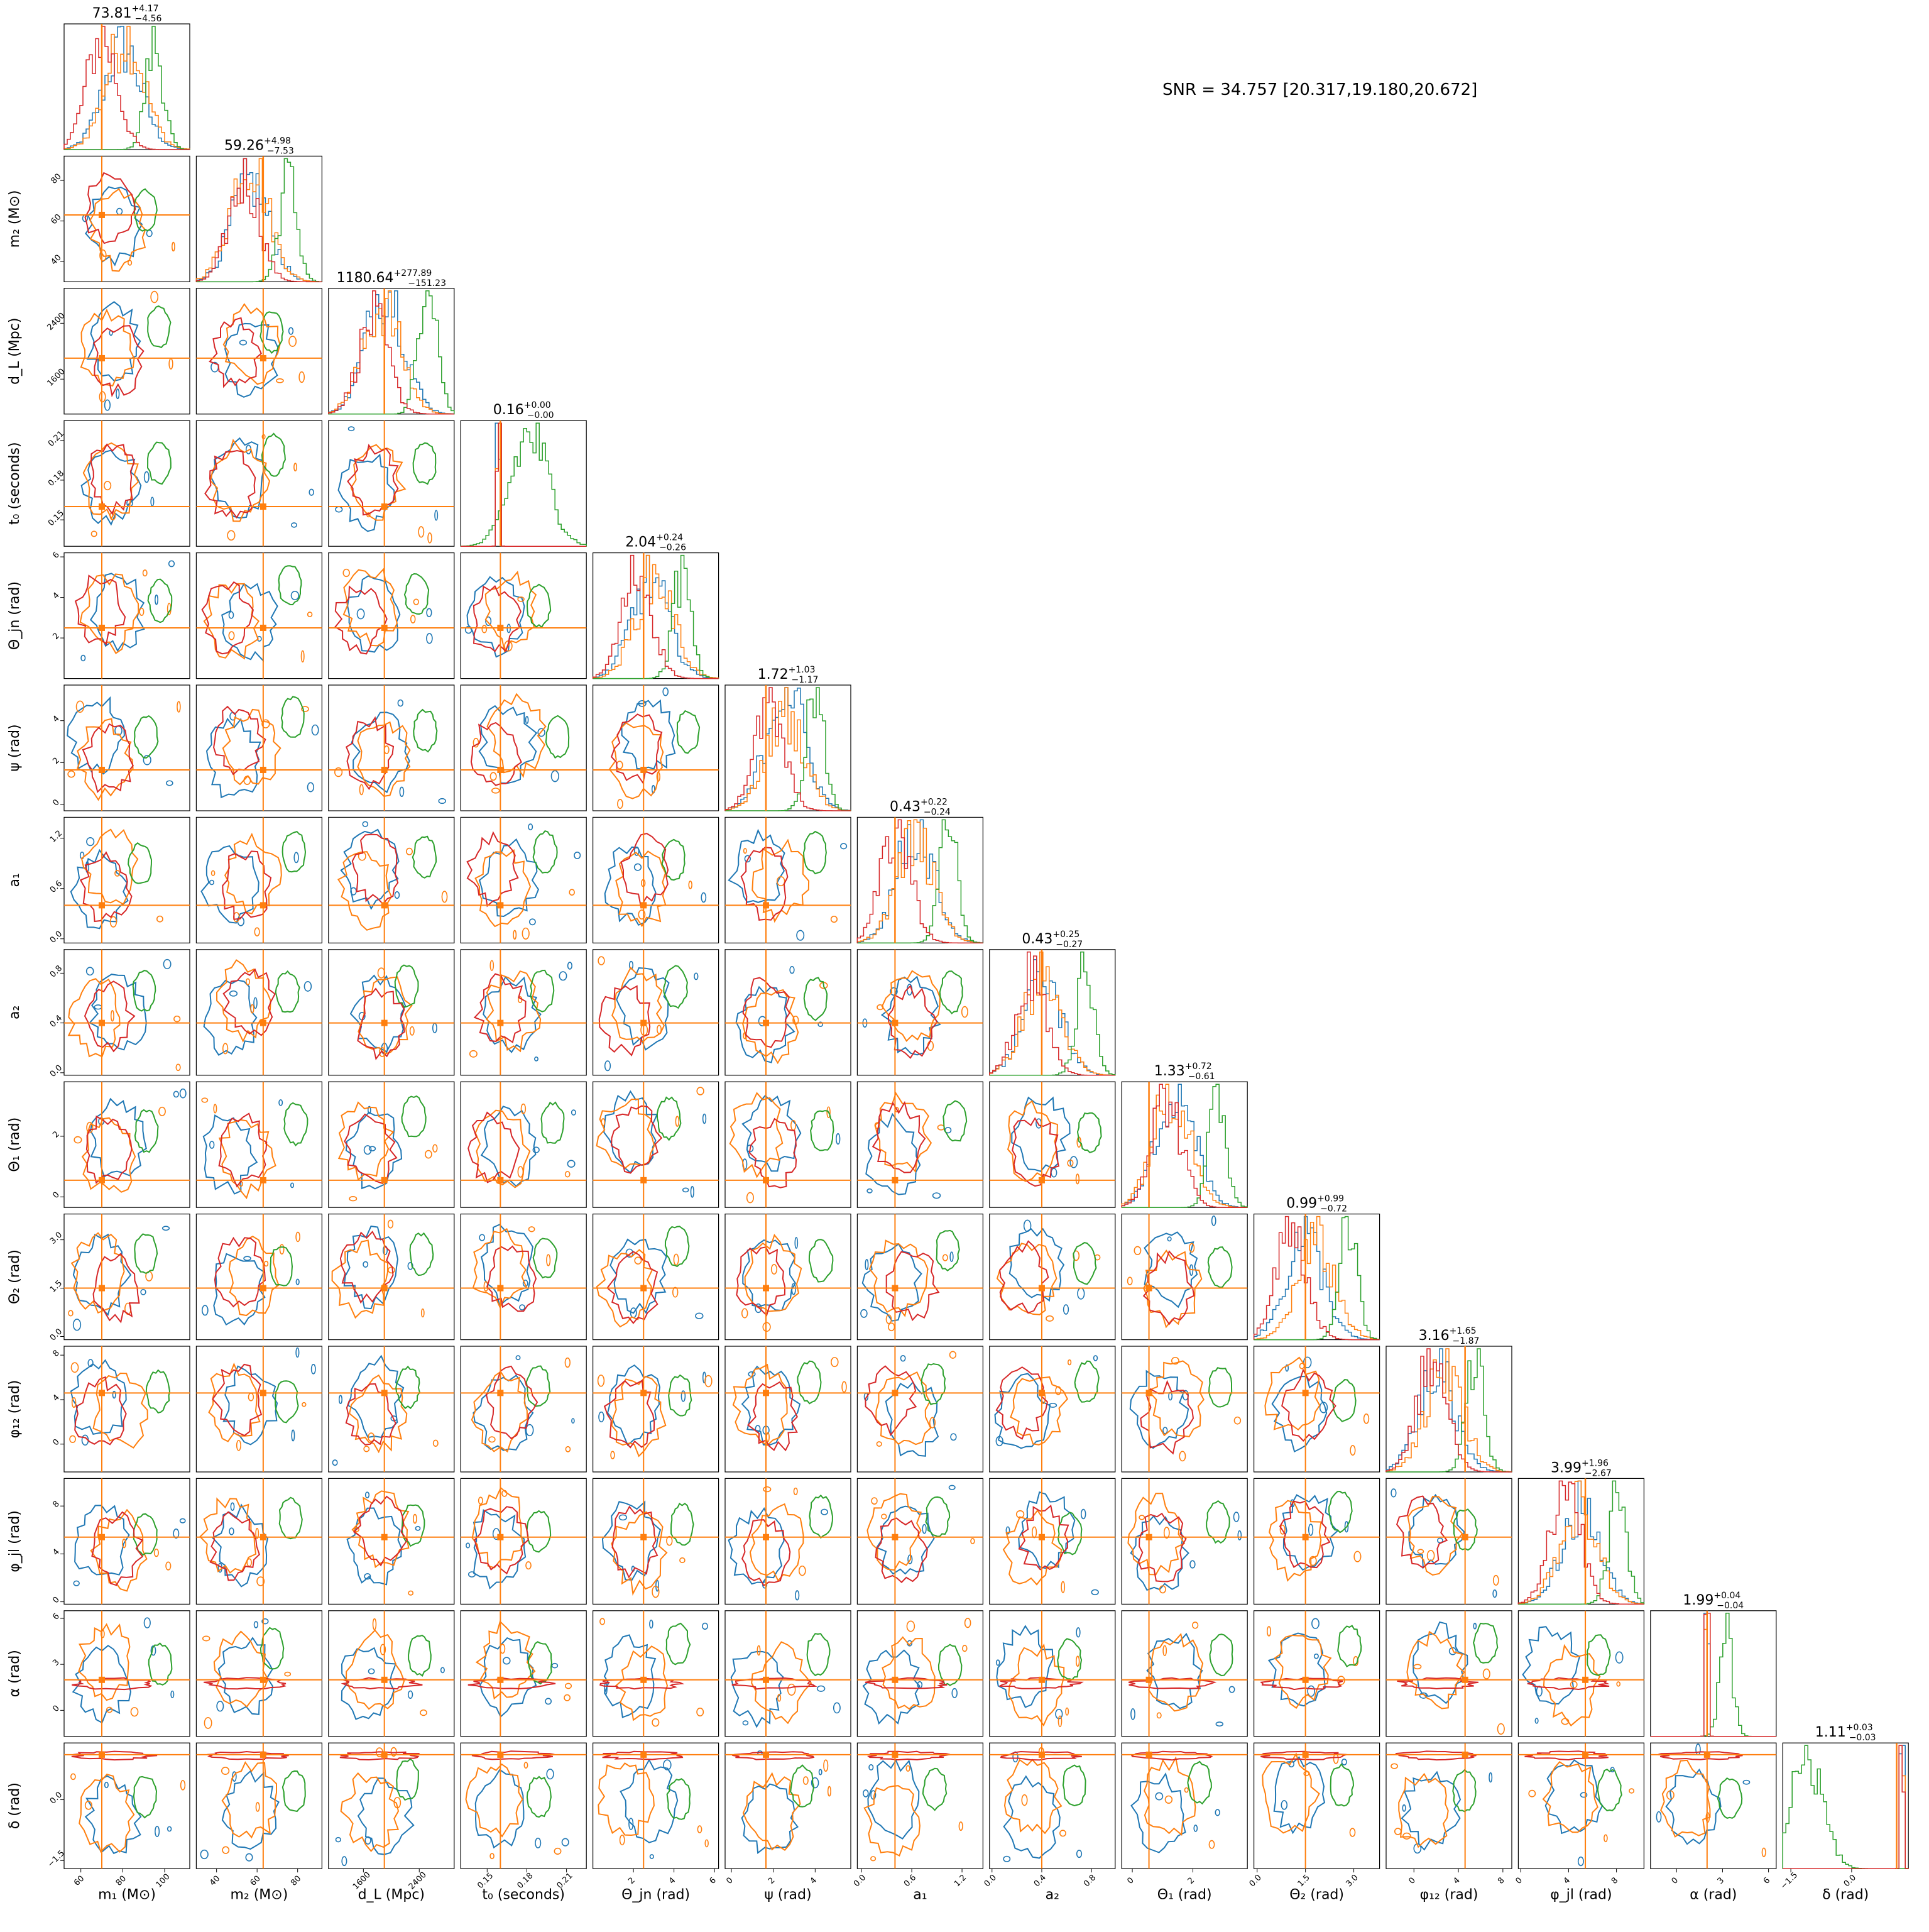 The image size is (1929, 1932). I want to click on panel-phijl-dL, so click(391, 1541).